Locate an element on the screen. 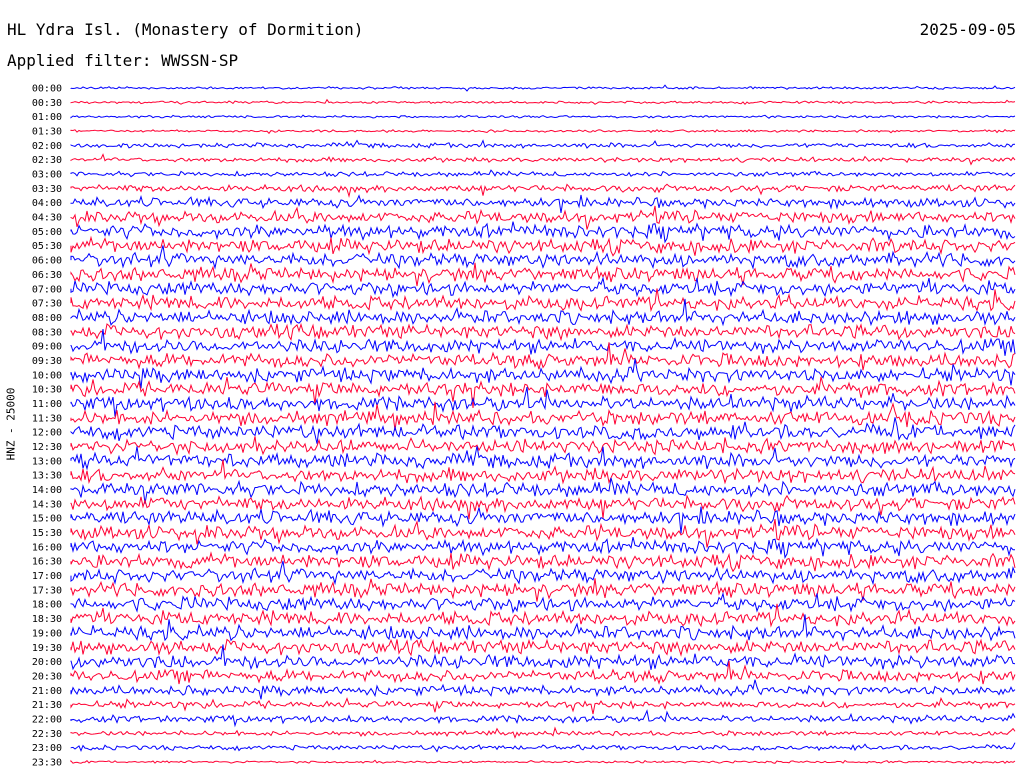  time-tick-label: 16:00 is located at coordinates (47, 547).